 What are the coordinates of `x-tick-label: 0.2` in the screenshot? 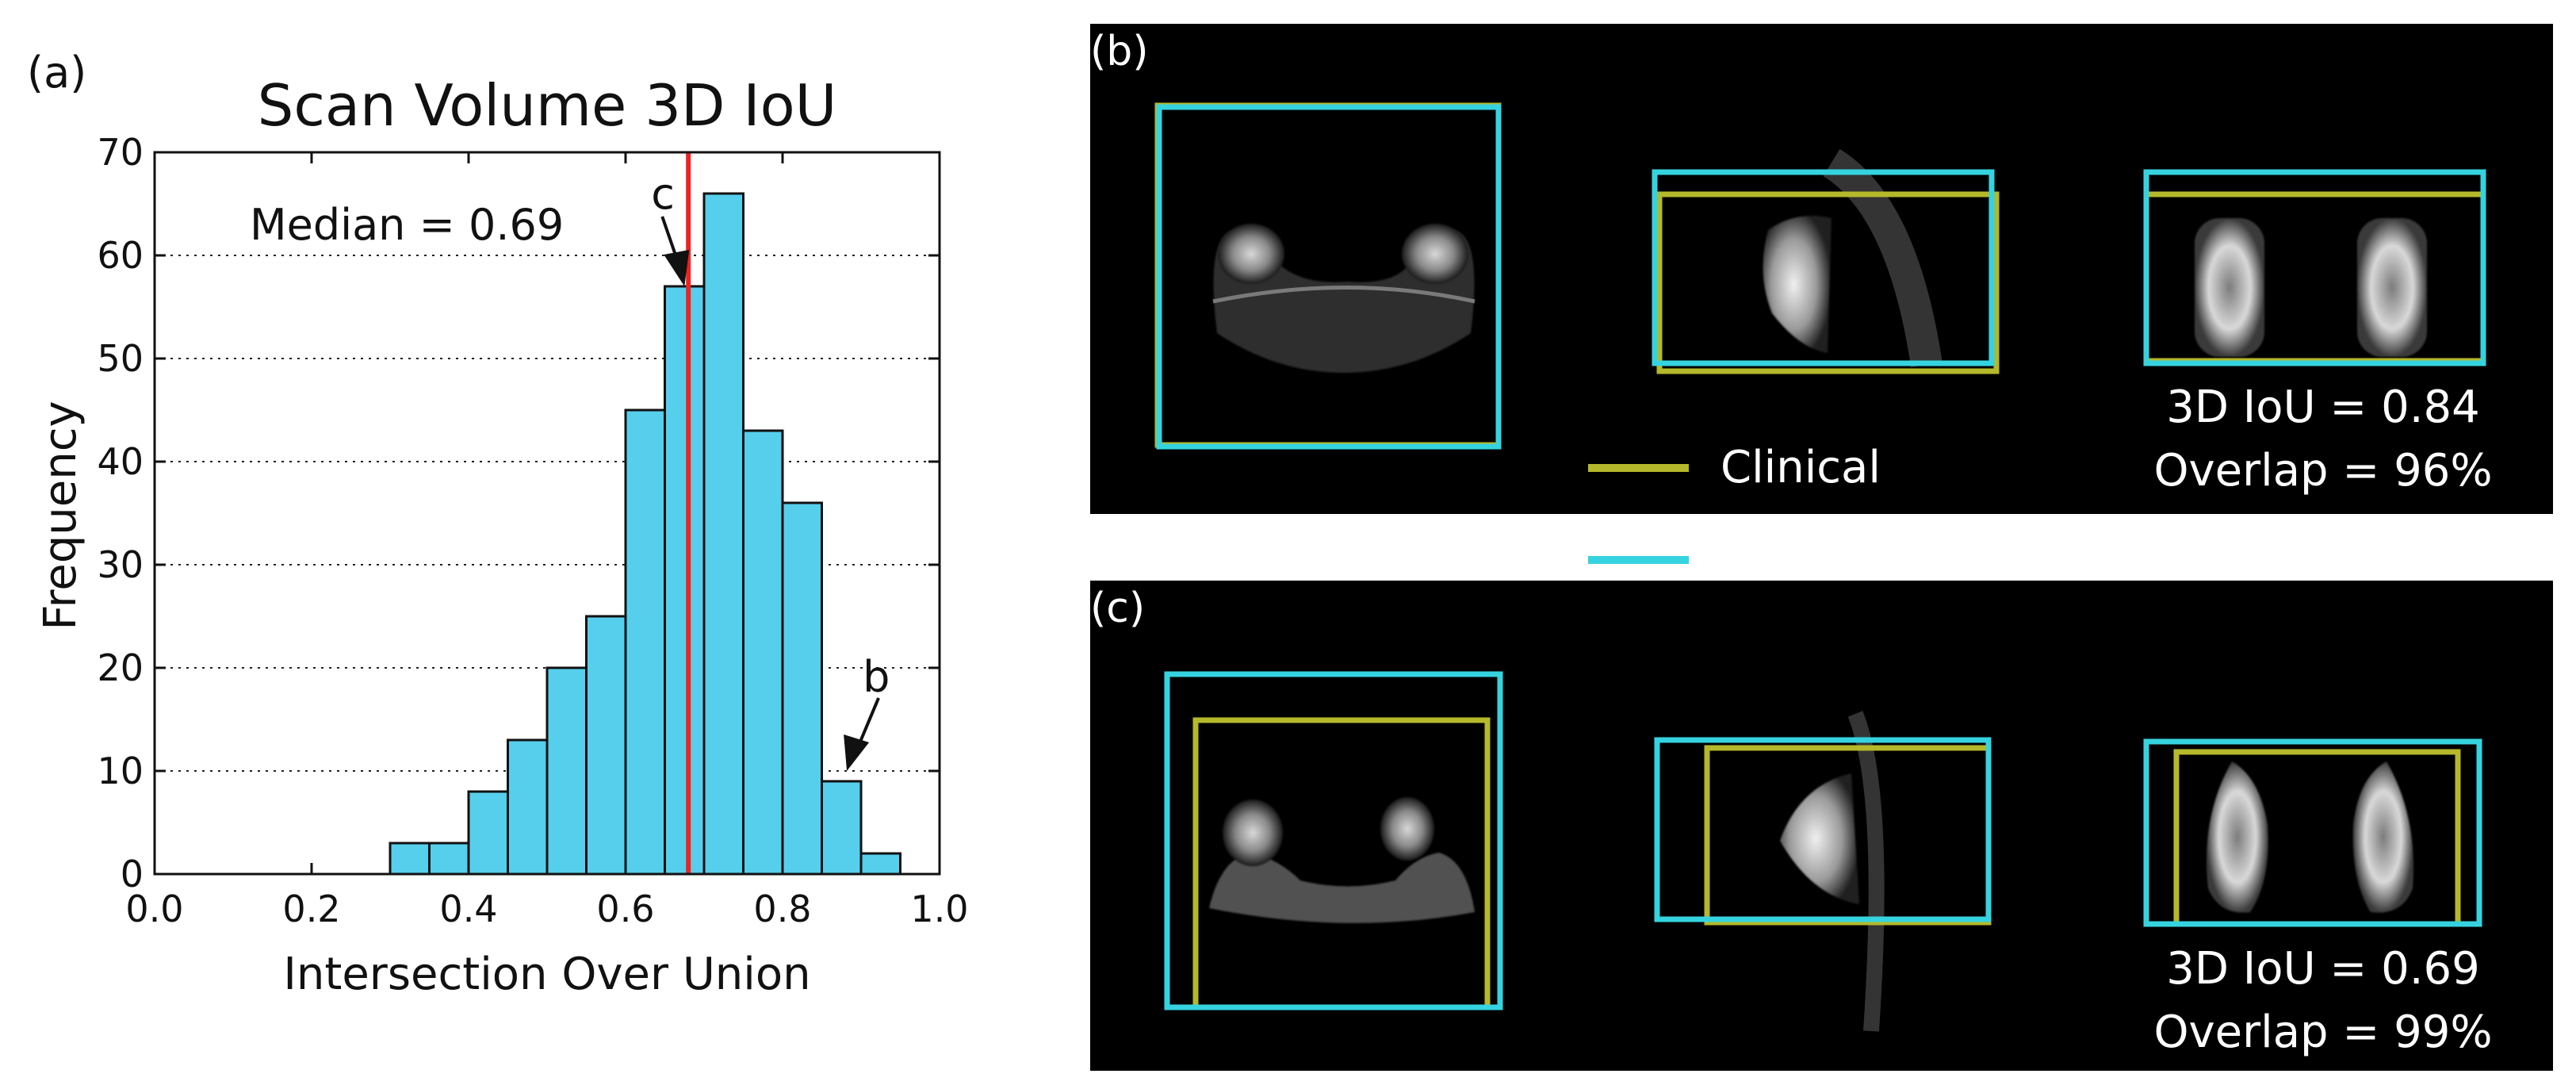 It's located at (311, 909).